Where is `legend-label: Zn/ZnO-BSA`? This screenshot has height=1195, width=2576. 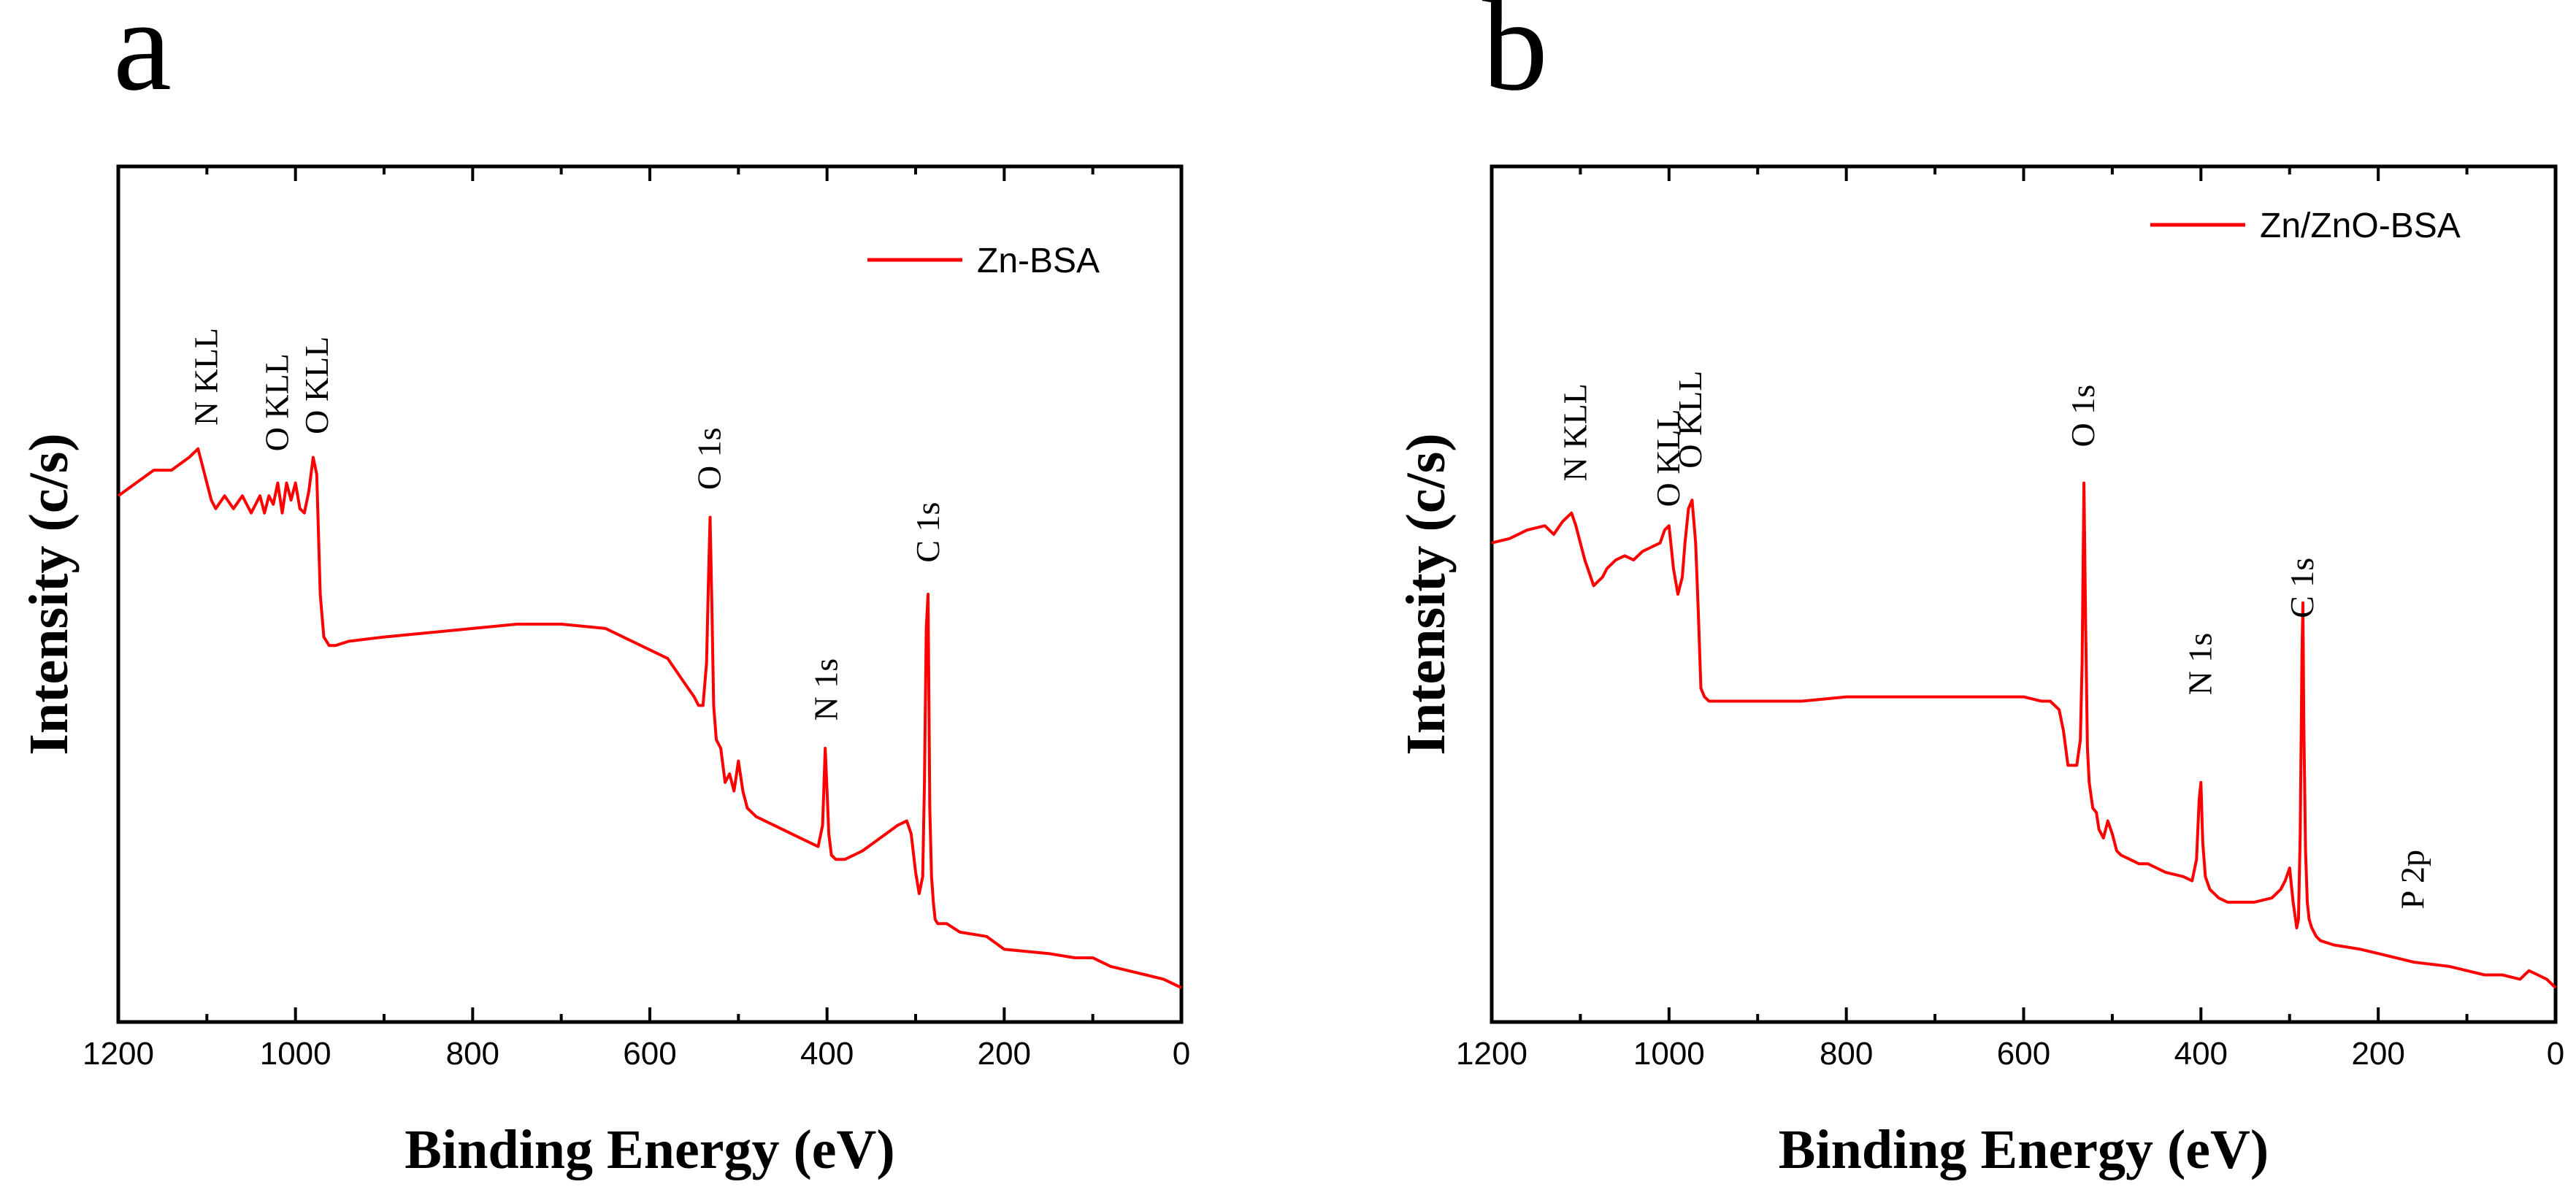
legend-label: Zn/ZnO-BSA is located at coordinates (2360, 226).